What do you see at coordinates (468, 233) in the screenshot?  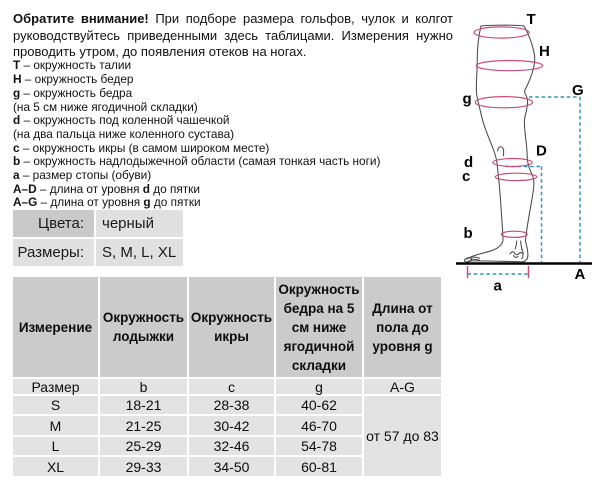 I see `svg-text: b` at bounding box center [468, 233].